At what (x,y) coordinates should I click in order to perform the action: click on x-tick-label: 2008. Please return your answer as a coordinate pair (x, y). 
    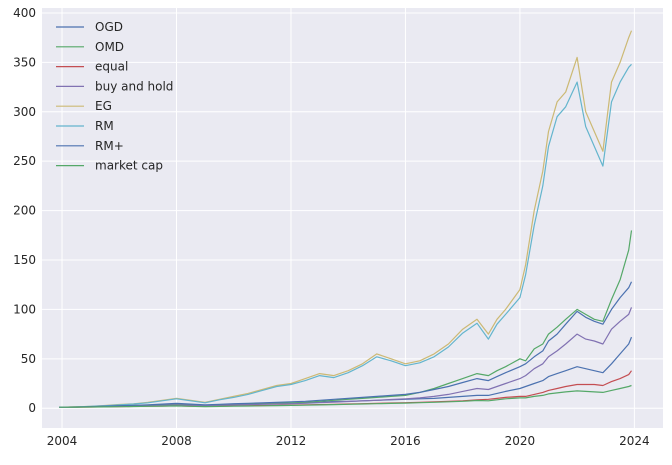
    Looking at the image, I should click on (176, 441).